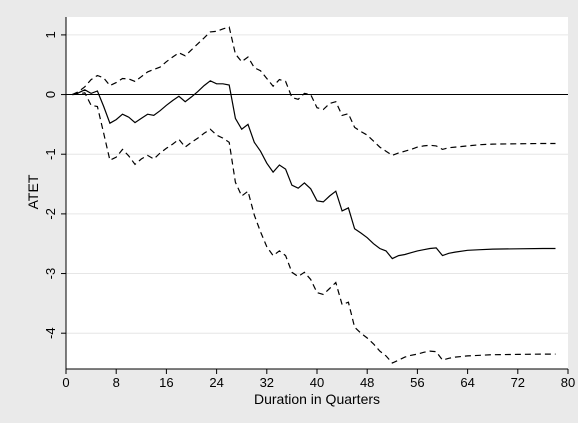  What do you see at coordinates (518, 382) in the screenshot?
I see `x-tick-label: 72` at bounding box center [518, 382].